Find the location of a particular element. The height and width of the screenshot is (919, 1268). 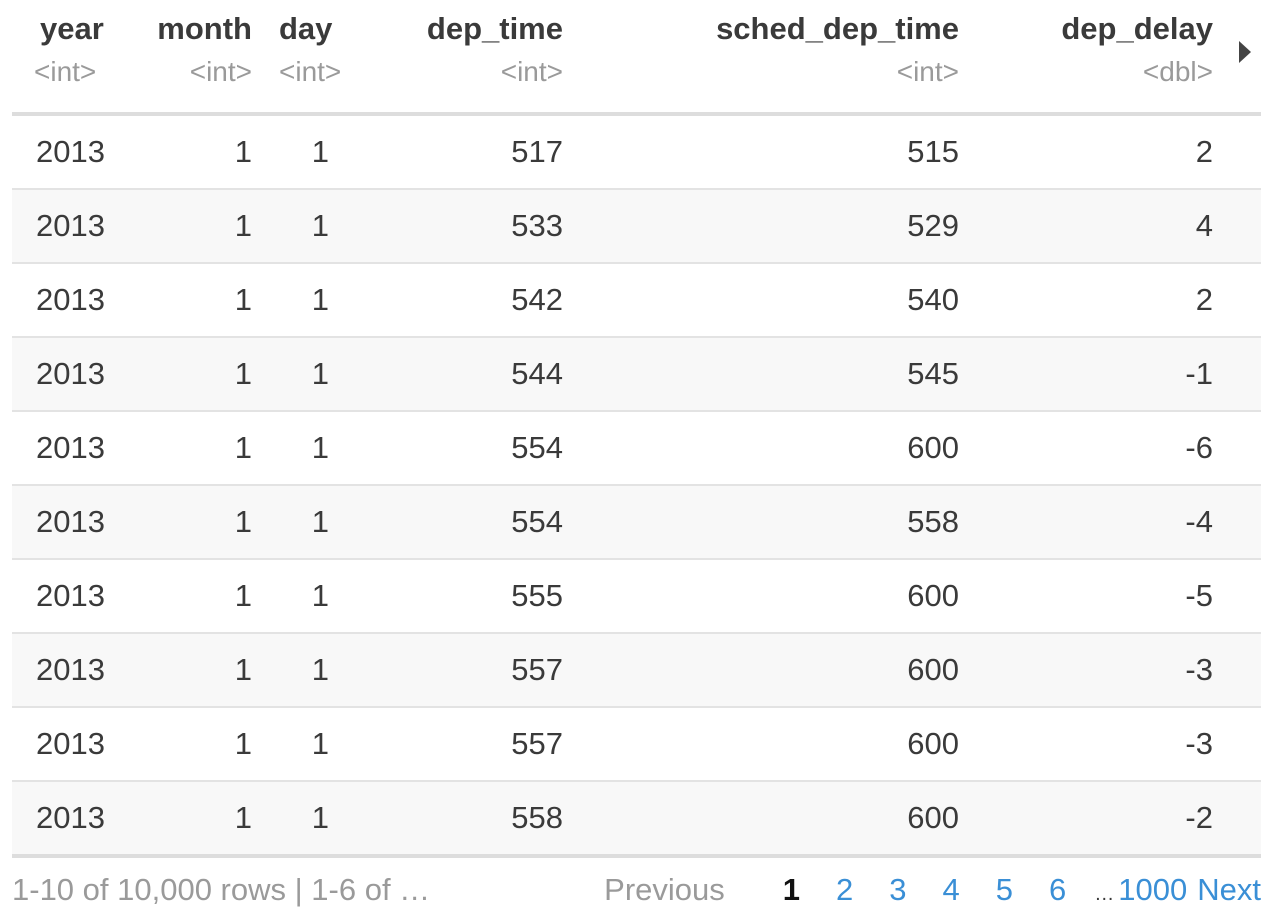

cell-sched-dep-time: 515 is located at coordinates (761, 152).